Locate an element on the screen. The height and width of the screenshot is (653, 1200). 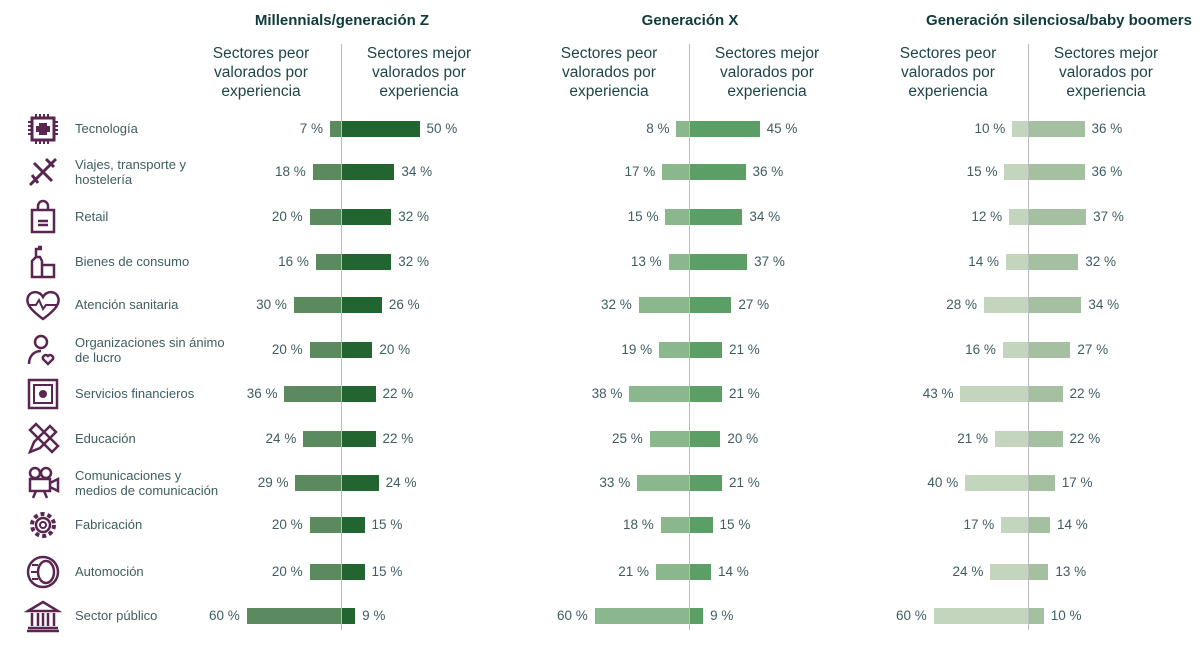
value-label-better: 32 % is located at coordinates (1101, 261).